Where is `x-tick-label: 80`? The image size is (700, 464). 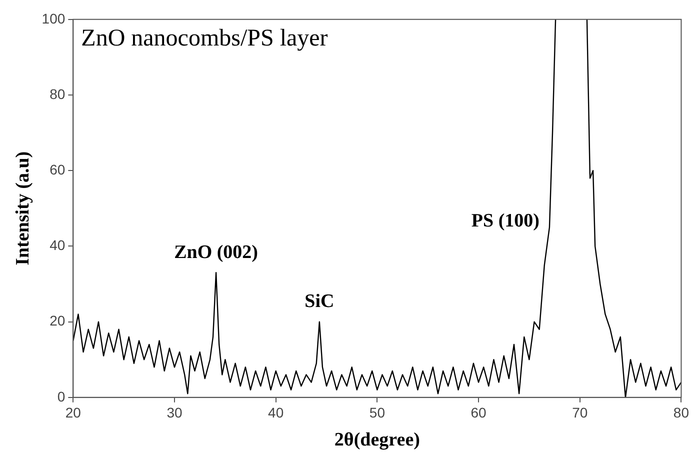
x-tick-label: 80 is located at coordinates (681, 412).